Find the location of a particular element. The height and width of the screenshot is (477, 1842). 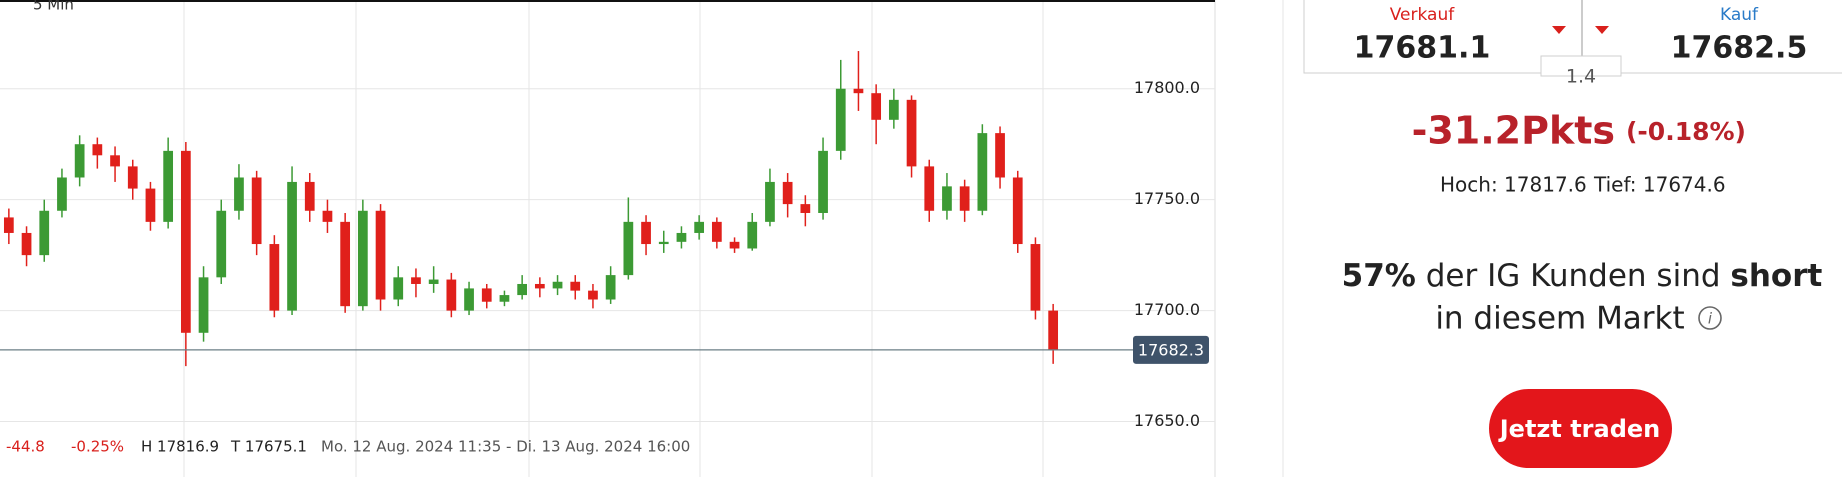

trade-button: Jetzt traden is located at coordinates (1580, 428).